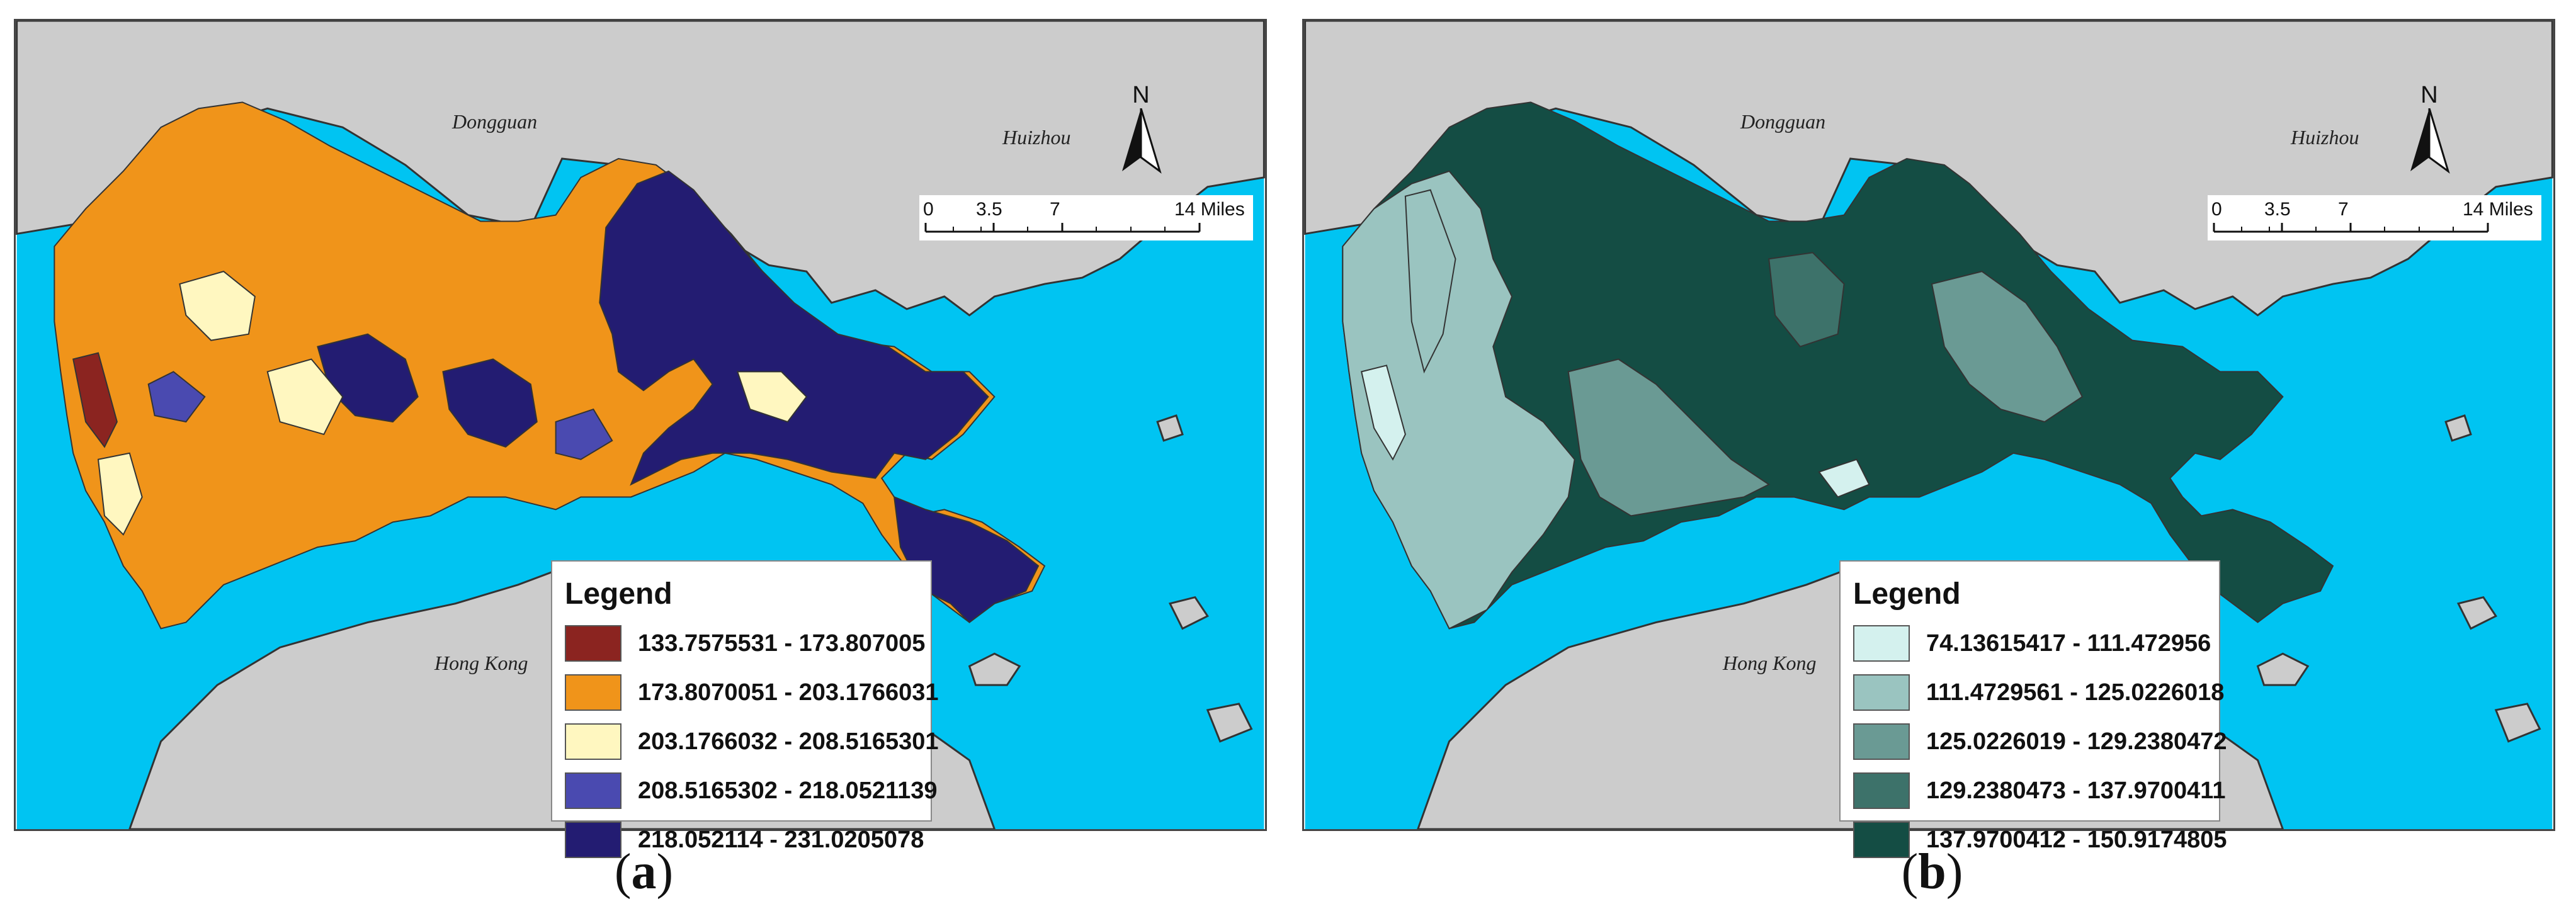 The height and width of the screenshot is (916, 2576). What do you see at coordinates (1086, 217) in the screenshot?
I see `scale-bar-a: 0 3.5 7 14 Miles` at bounding box center [1086, 217].